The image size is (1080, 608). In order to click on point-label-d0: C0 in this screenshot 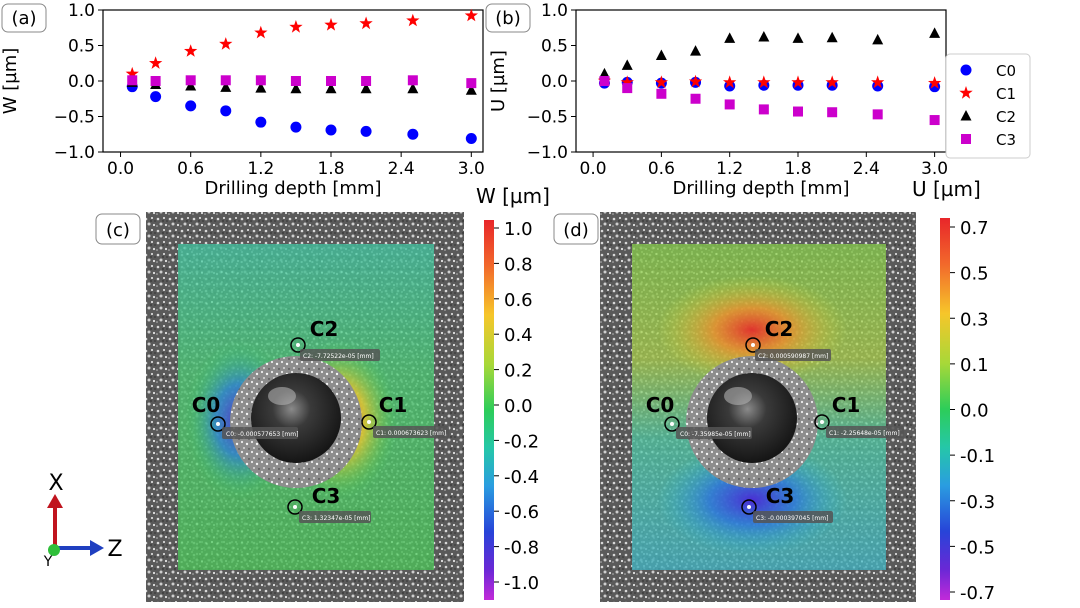, I will do `click(660, 405)`.